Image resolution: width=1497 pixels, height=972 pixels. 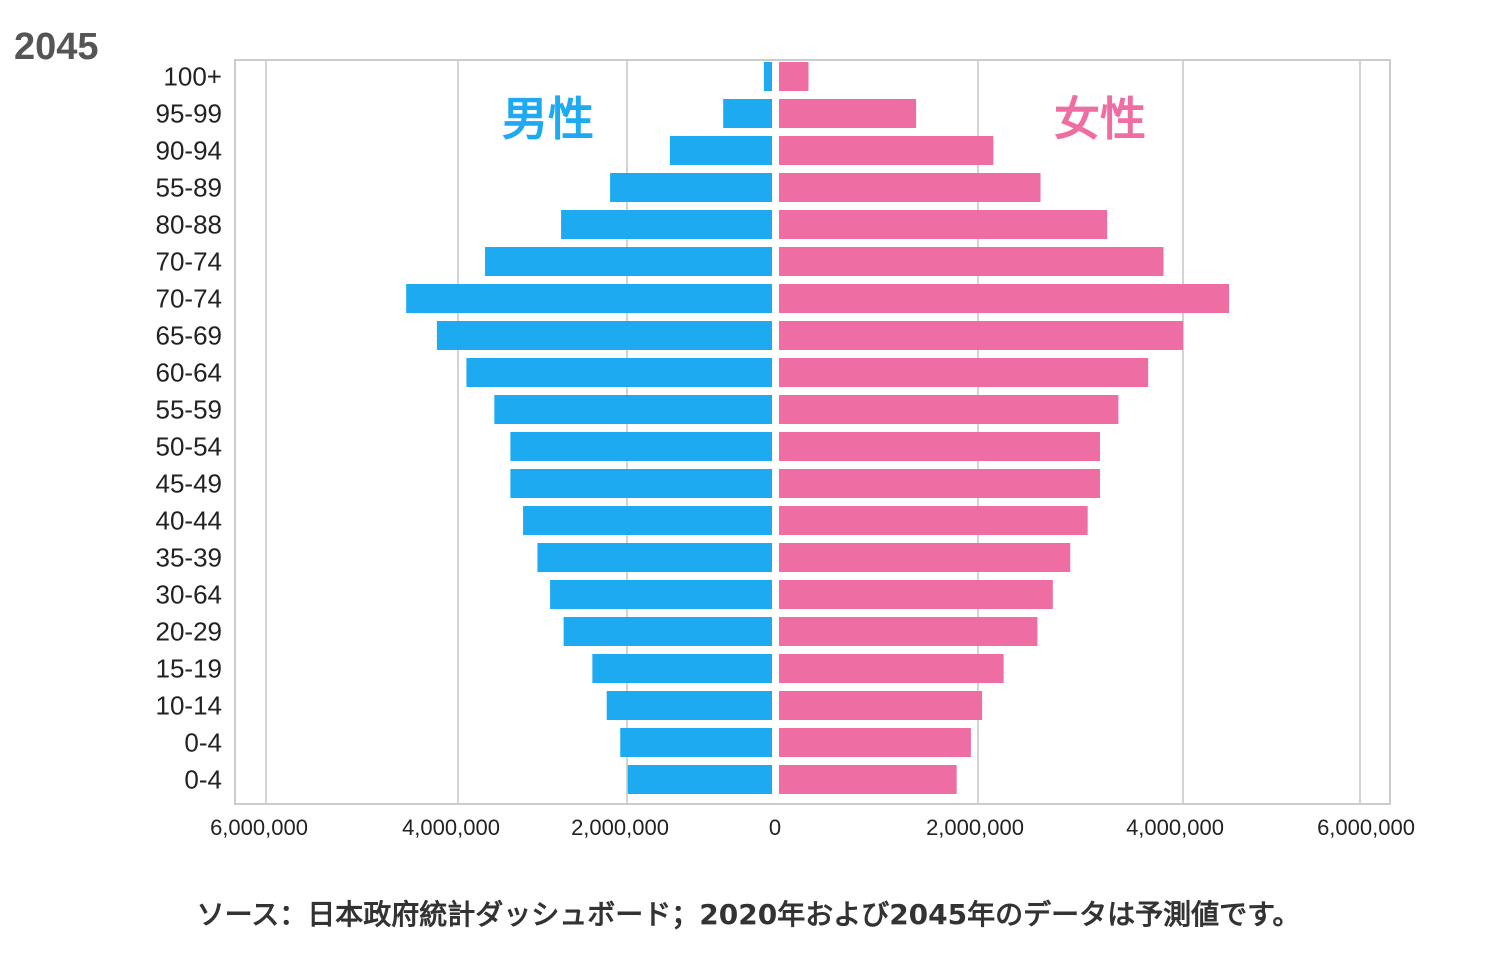 What do you see at coordinates (189, 151) in the screenshot?
I see `y-tick-label: 90-94` at bounding box center [189, 151].